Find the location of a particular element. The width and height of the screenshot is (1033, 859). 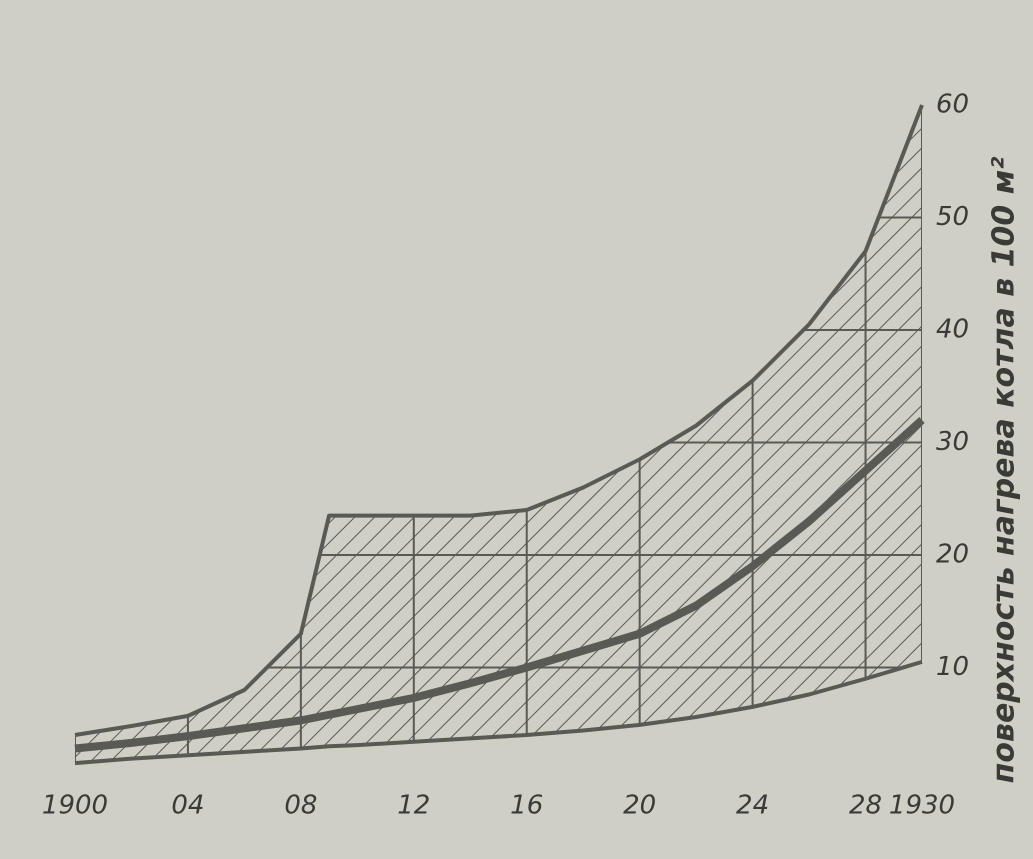

y-tick-label: 60 is located at coordinates (952, 105).